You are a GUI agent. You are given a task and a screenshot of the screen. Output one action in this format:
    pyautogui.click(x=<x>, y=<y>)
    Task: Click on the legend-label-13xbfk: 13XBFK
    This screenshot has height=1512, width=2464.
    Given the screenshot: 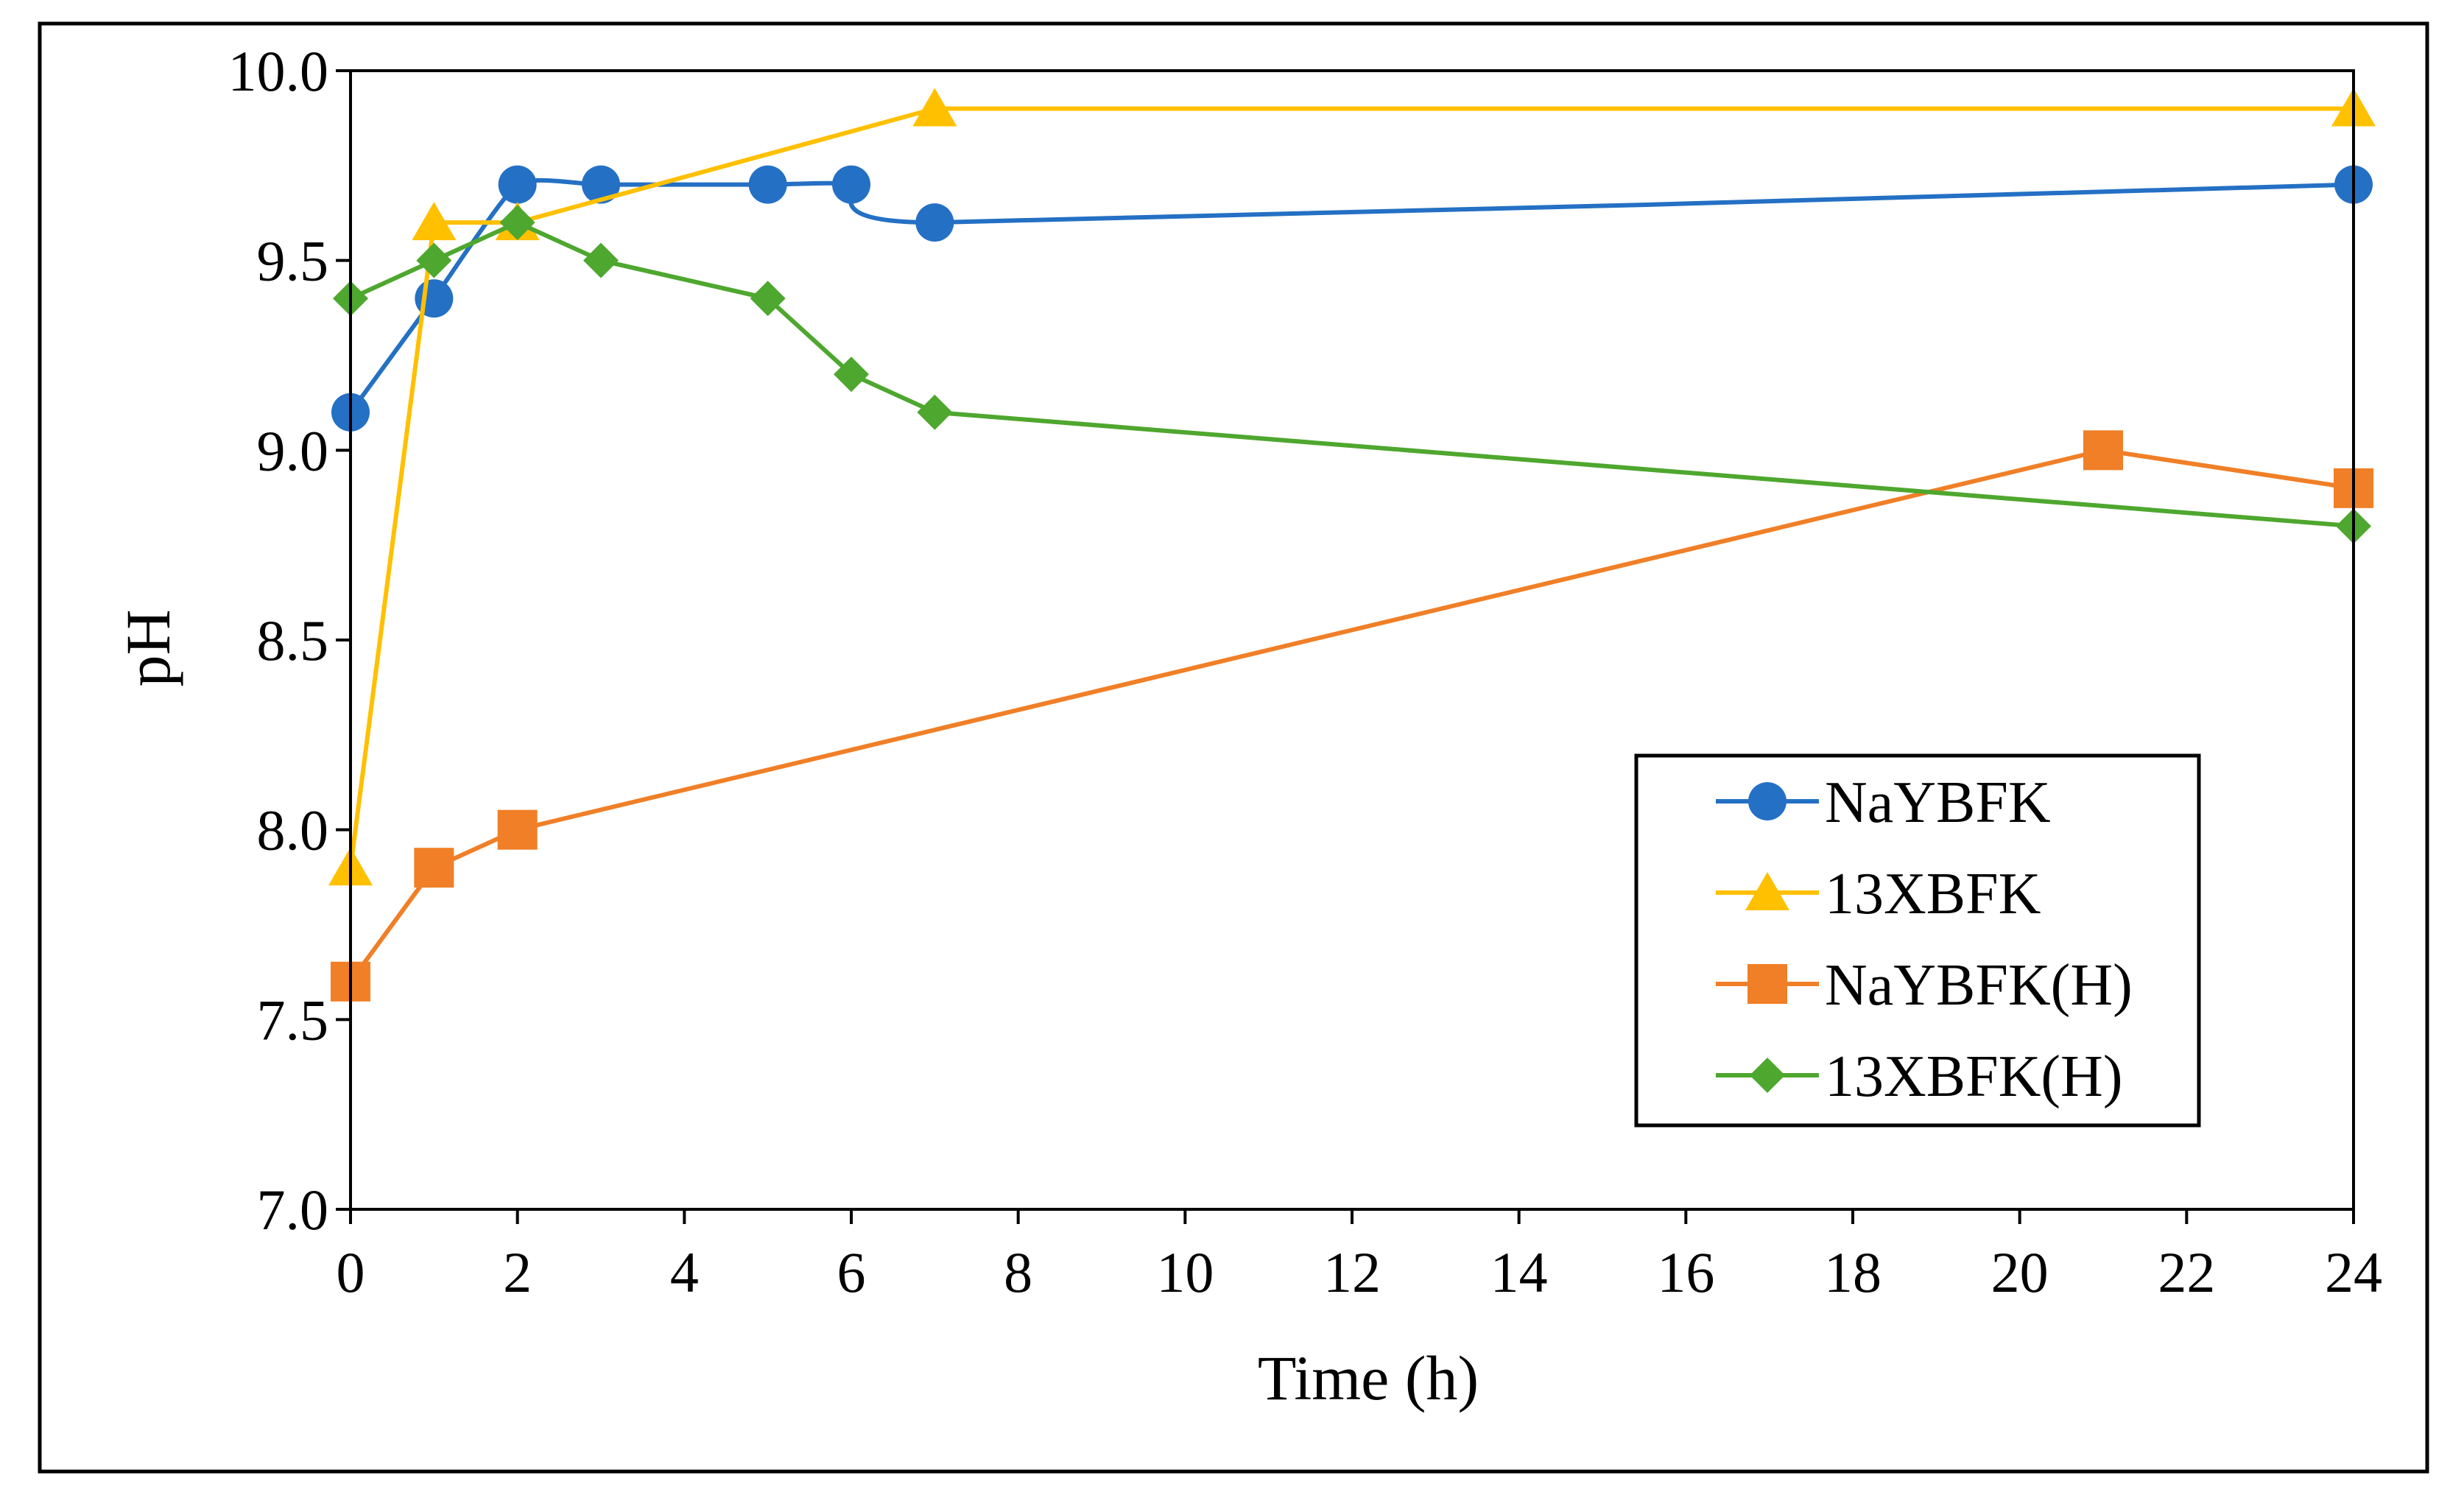 What is the action you would take?
    pyautogui.click(x=1933, y=894)
    